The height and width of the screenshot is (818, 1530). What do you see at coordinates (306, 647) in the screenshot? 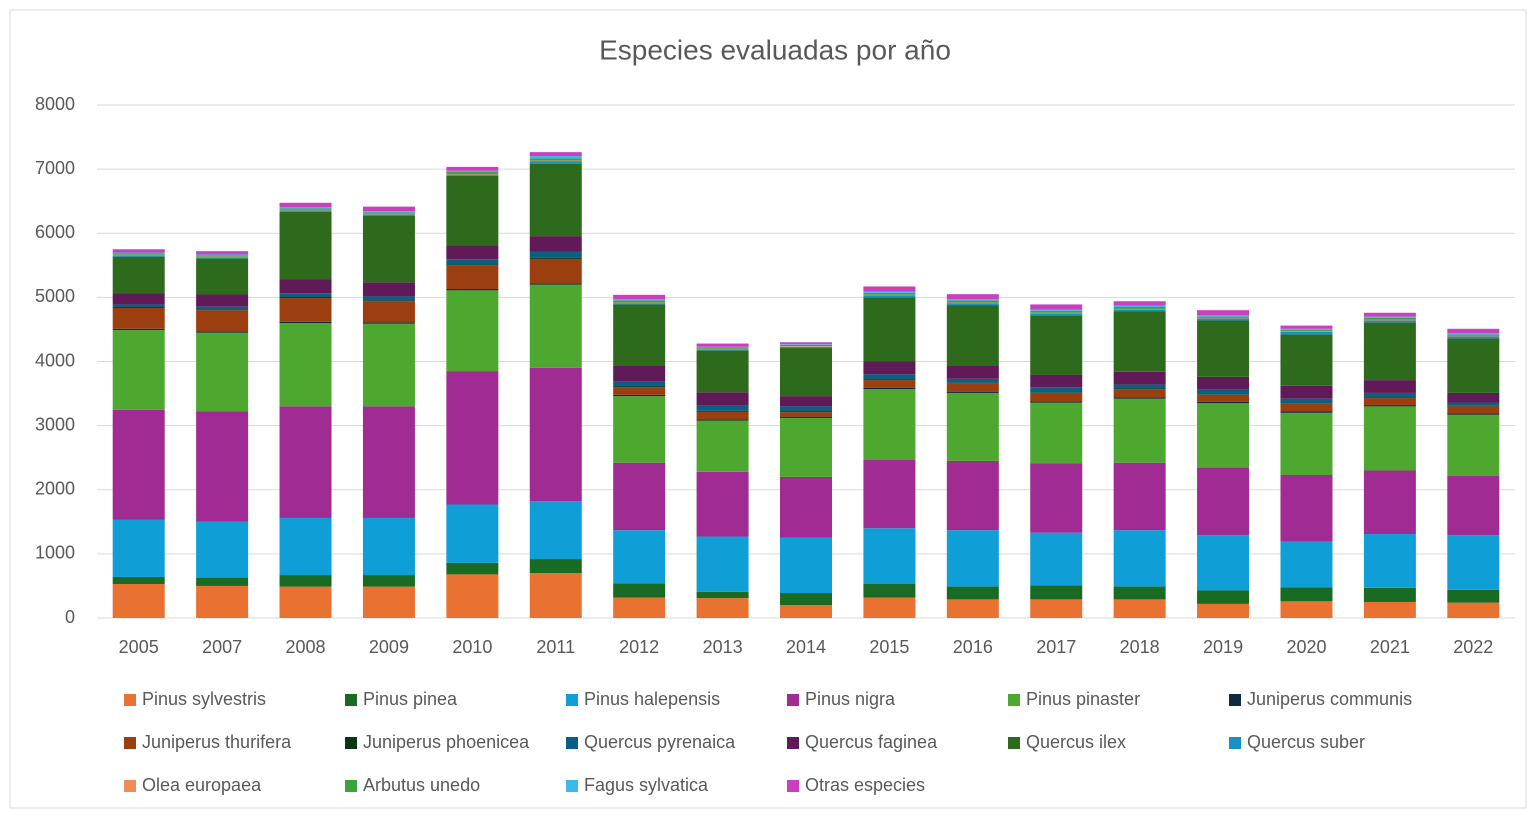
I see `x-tick-label: 2008` at bounding box center [306, 647].